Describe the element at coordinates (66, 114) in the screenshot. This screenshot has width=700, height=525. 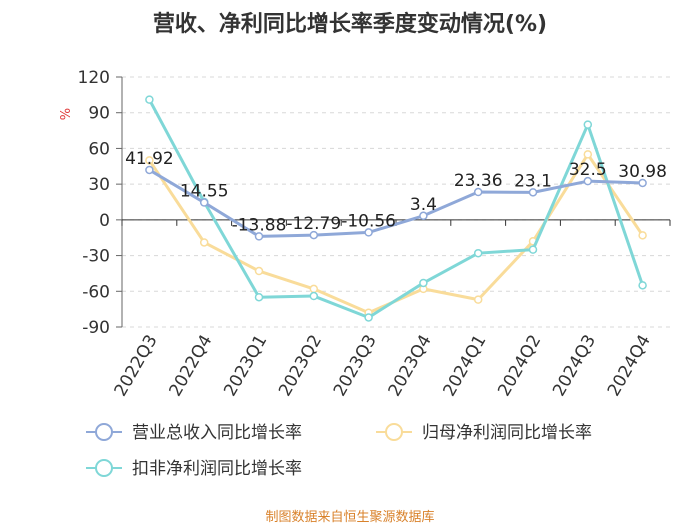
I see `y-axis-label: %` at that location.